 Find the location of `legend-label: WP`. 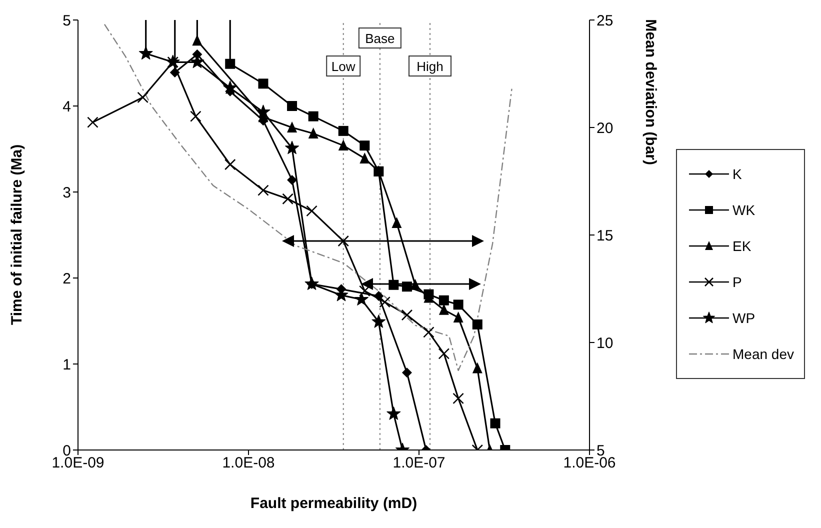

legend-label: WP is located at coordinates (744, 318).